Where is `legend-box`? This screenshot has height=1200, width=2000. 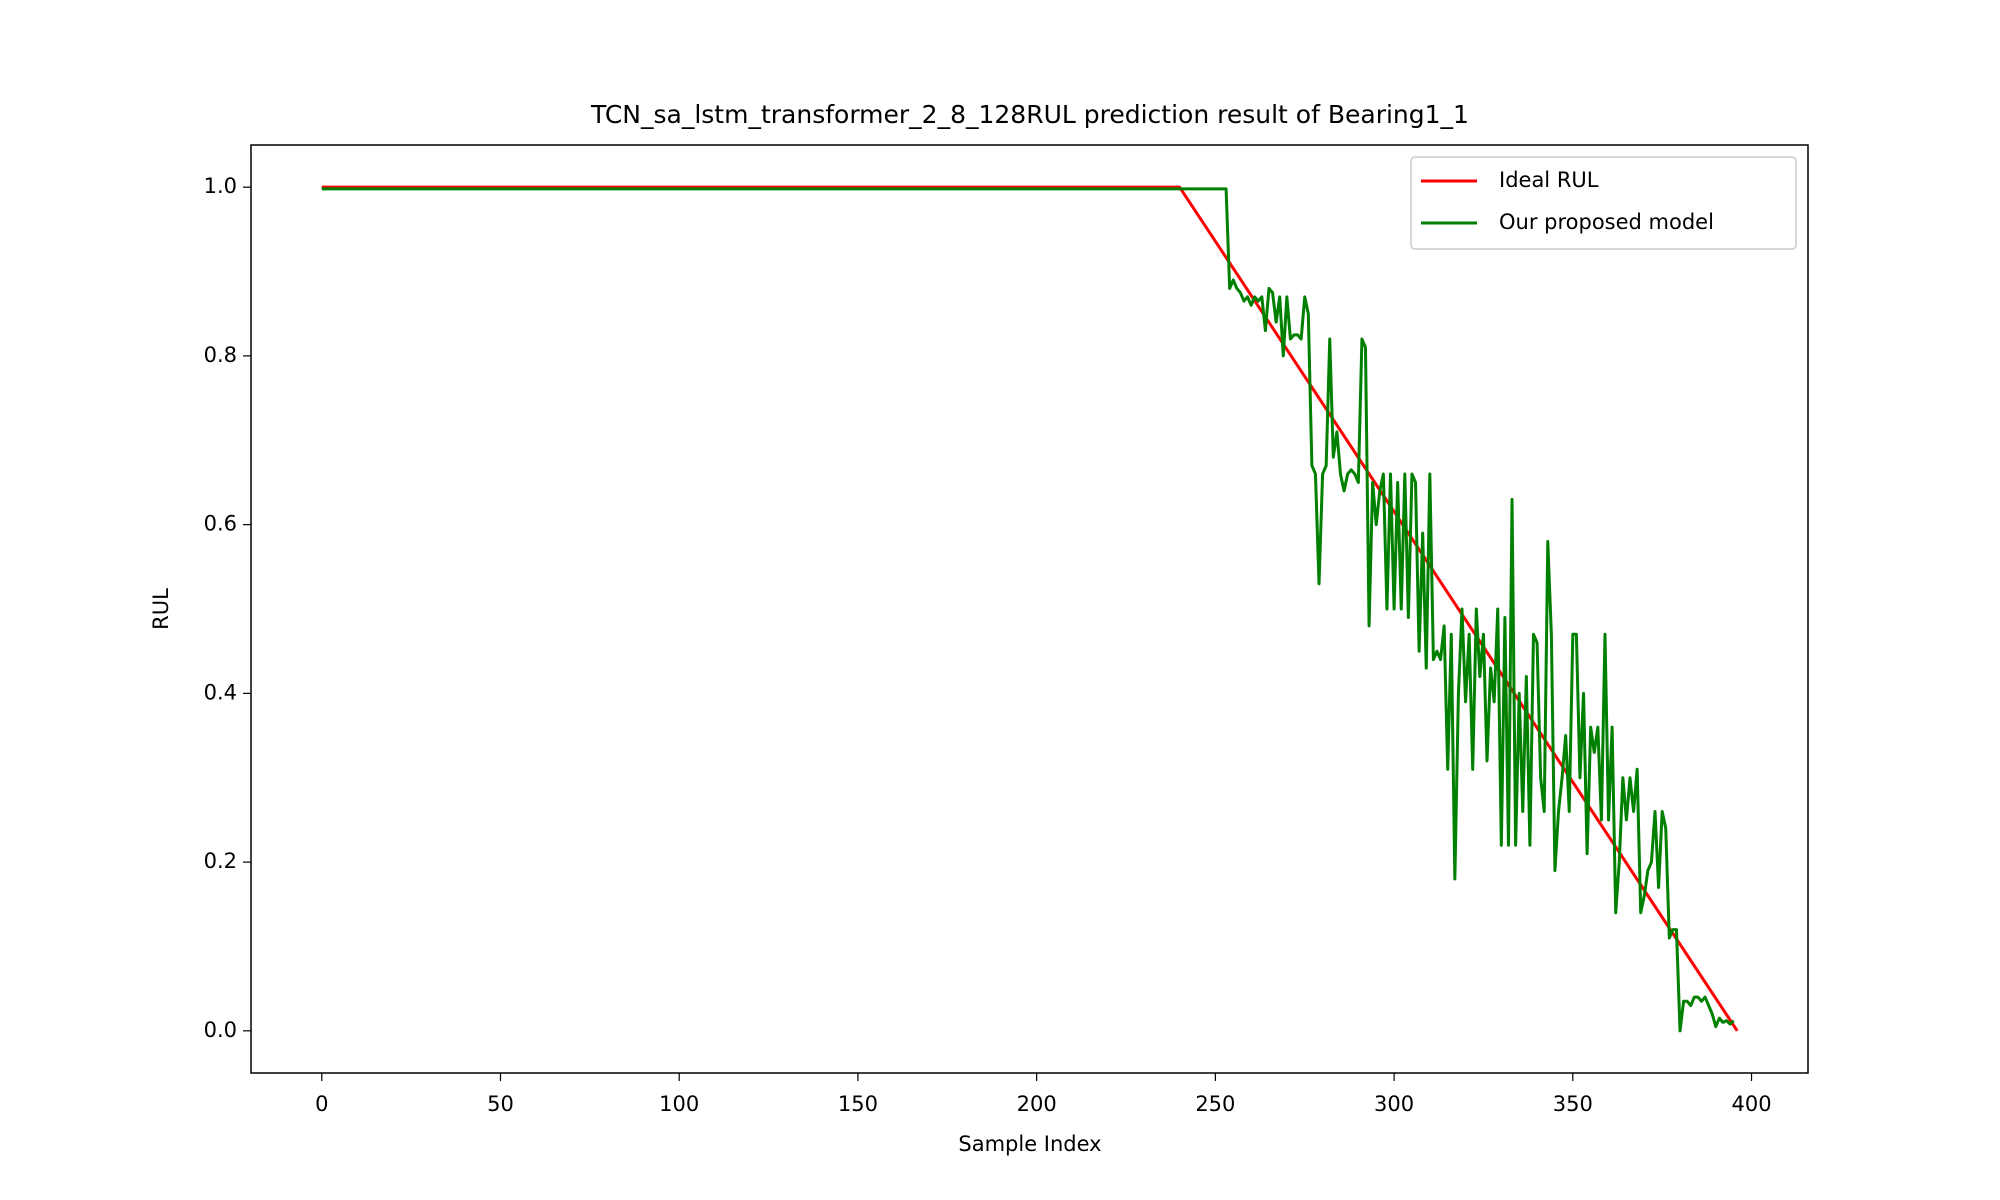
legend-box is located at coordinates (1603, 203).